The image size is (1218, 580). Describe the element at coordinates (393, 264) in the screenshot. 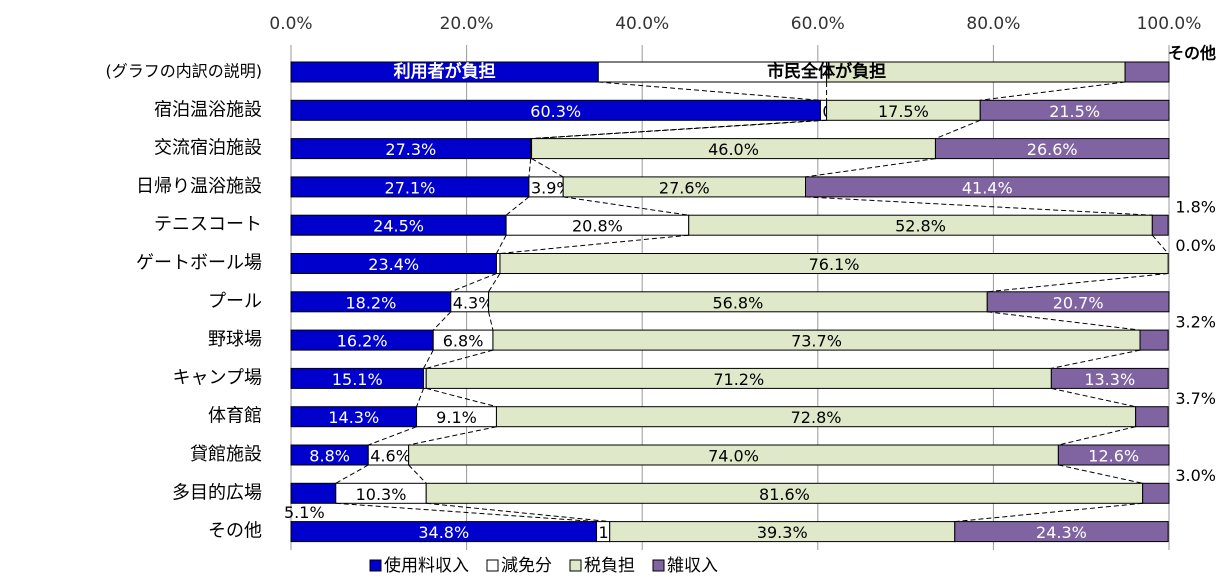

I see `value-label: 23.4%` at that location.